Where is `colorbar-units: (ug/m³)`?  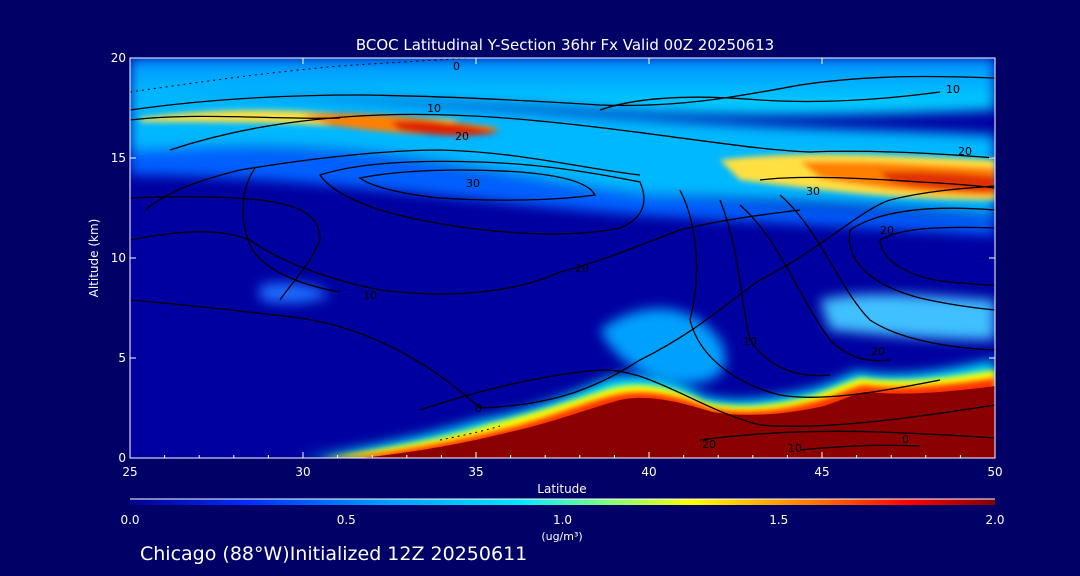
colorbar-units: (ug/m³) is located at coordinates (561, 536).